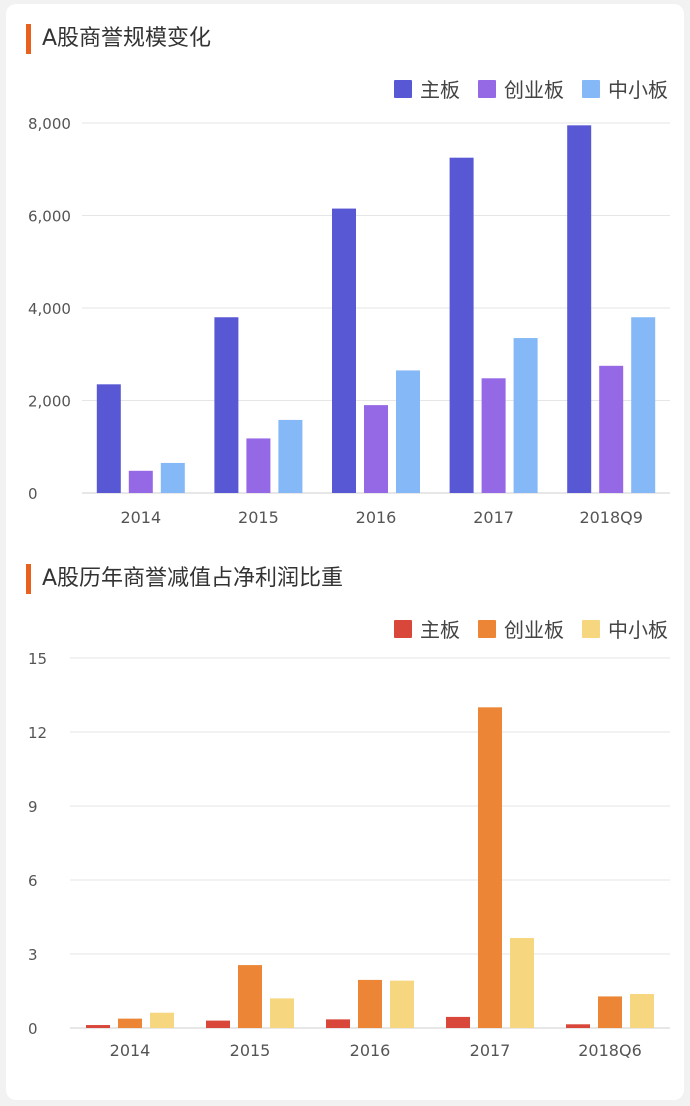 The height and width of the screenshot is (1106, 690). Describe the element at coordinates (49, 402) in the screenshot. I see `y-tick-label: 2,000` at that location.